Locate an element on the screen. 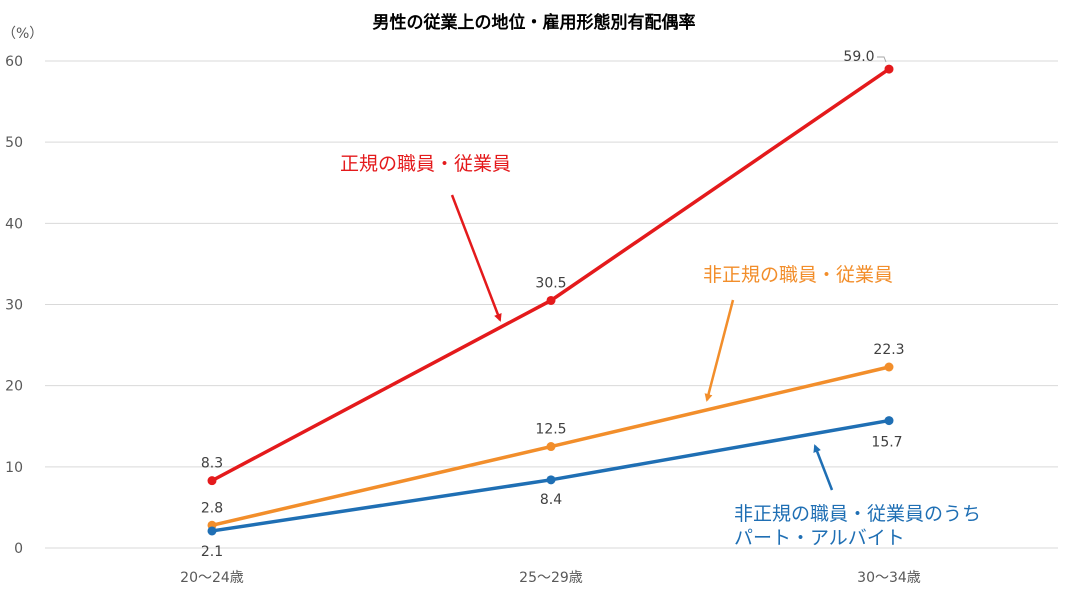 Image resolution: width=1068 pixels, height=595 pixels. data-label: 15.7 is located at coordinates (886, 443).